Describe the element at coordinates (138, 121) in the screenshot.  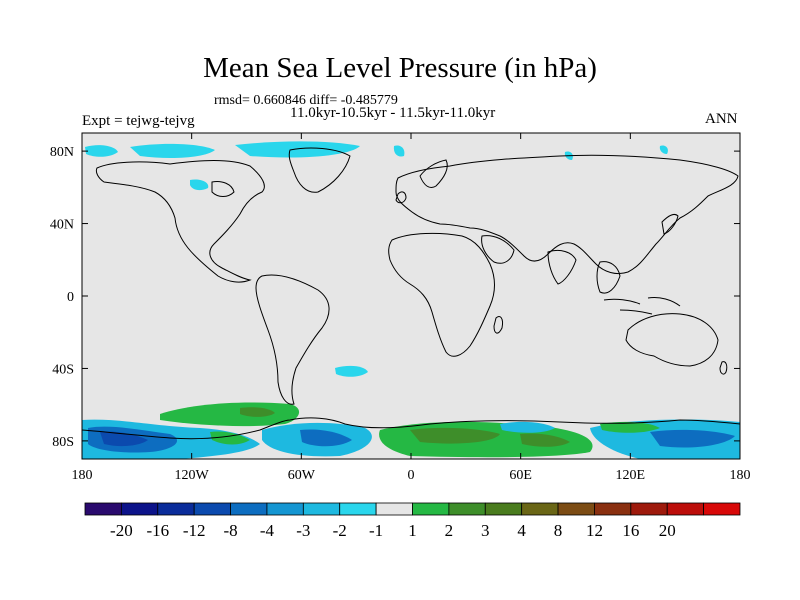
I see `experiment-label: Expt = tejwg-tejvg` at that location.